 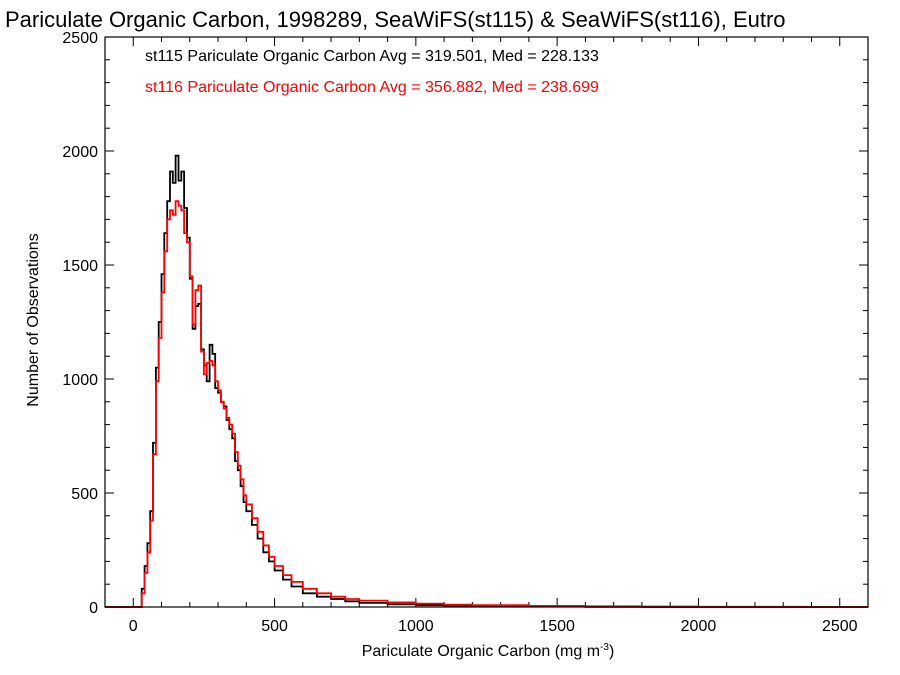 I want to click on x-tick-label: 0, so click(x=133, y=626).